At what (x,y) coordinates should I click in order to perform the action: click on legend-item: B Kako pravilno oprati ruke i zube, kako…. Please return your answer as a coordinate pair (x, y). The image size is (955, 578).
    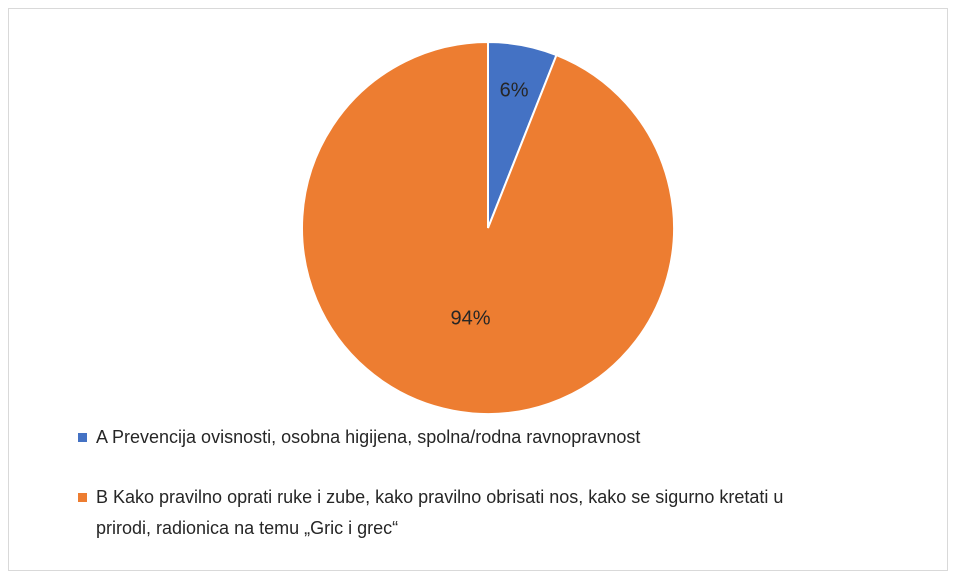
    Looking at the image, I should click on (438, 513).